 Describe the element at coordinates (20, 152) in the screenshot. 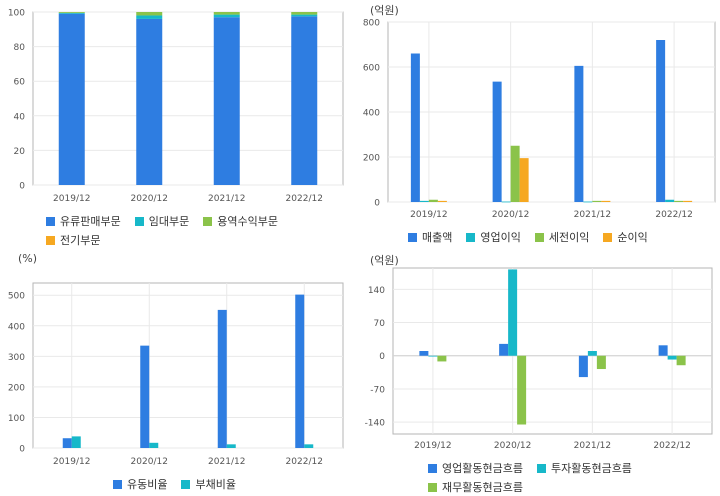

I see `y-tick-label: 20` at that location.